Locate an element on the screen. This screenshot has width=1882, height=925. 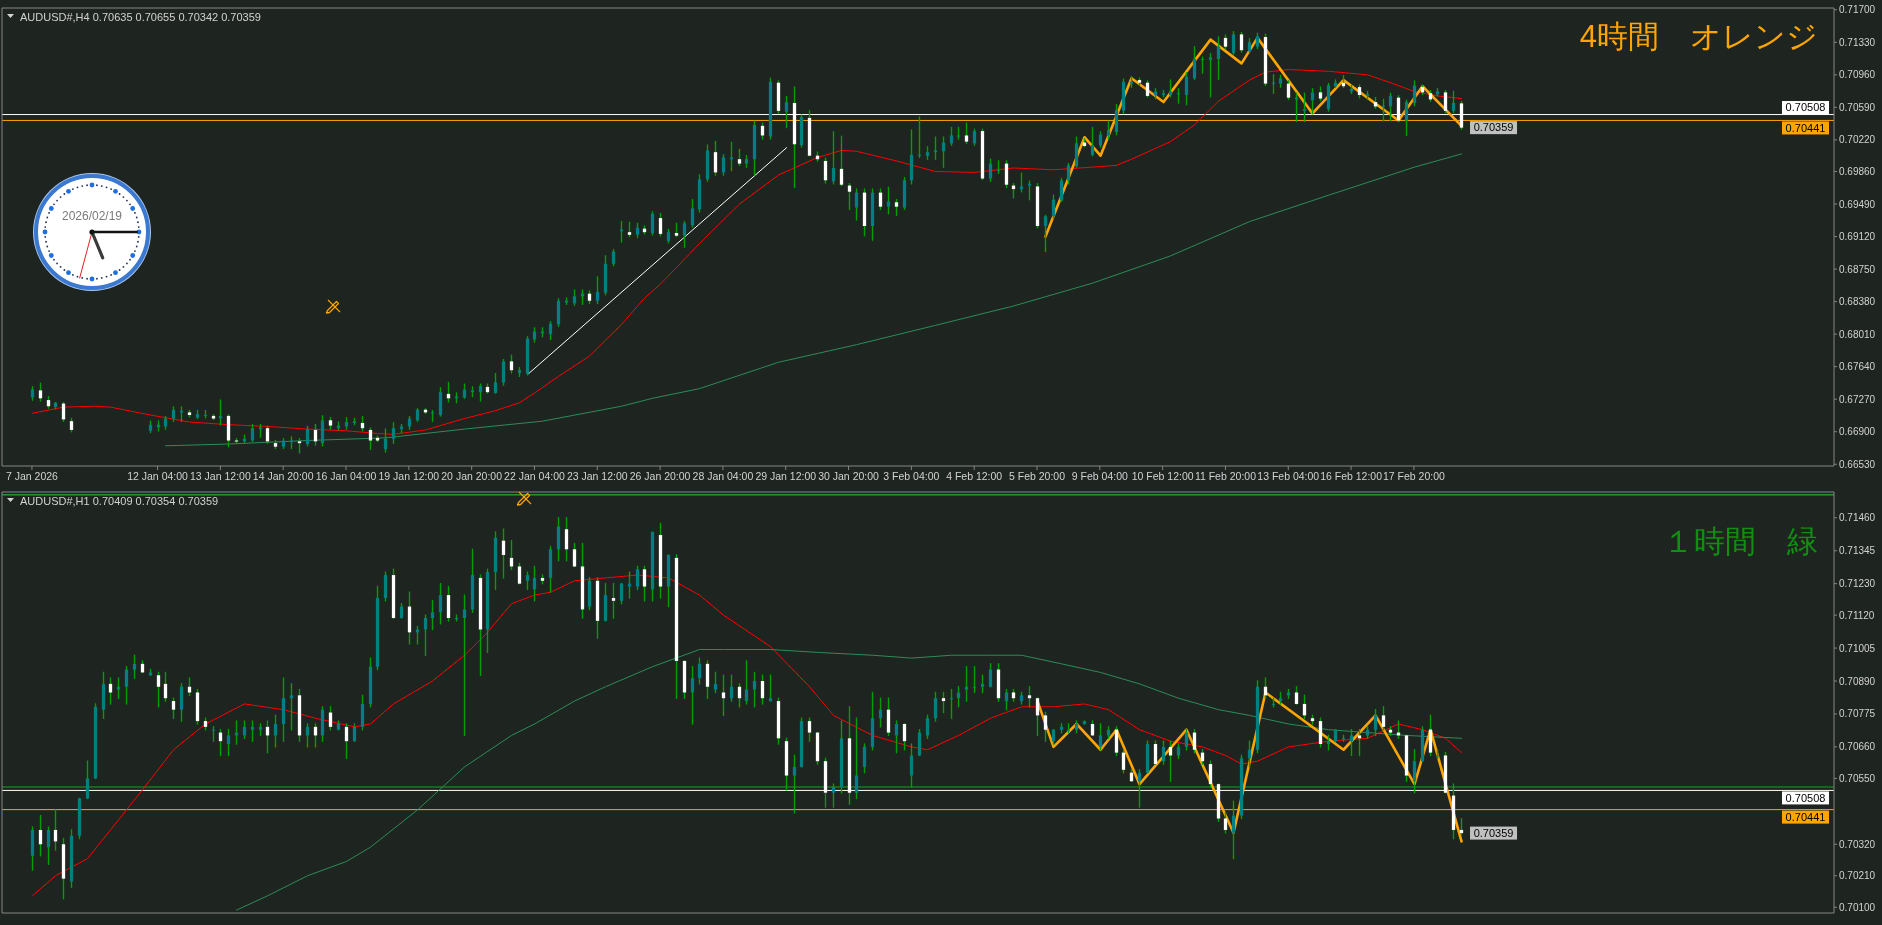
x-tick-label: 12 Jan 04:00 is located at coordinates (158, 476).